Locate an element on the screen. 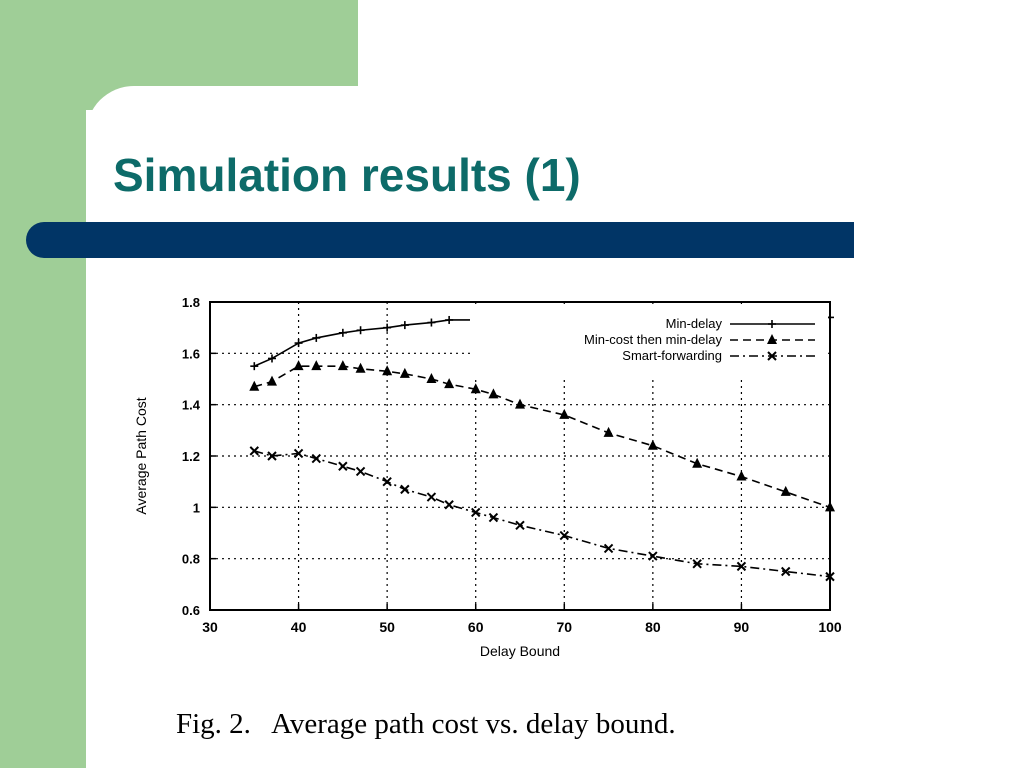  y-tick-label: 0.6 is located at coordinates (191, 610).